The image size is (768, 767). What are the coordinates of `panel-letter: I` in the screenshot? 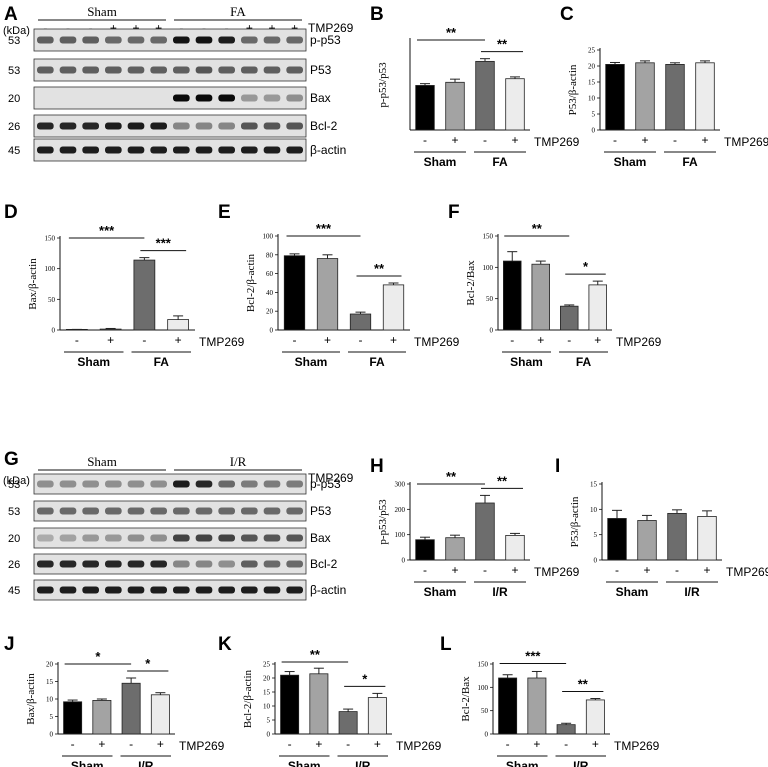 It's located at (557, 466).